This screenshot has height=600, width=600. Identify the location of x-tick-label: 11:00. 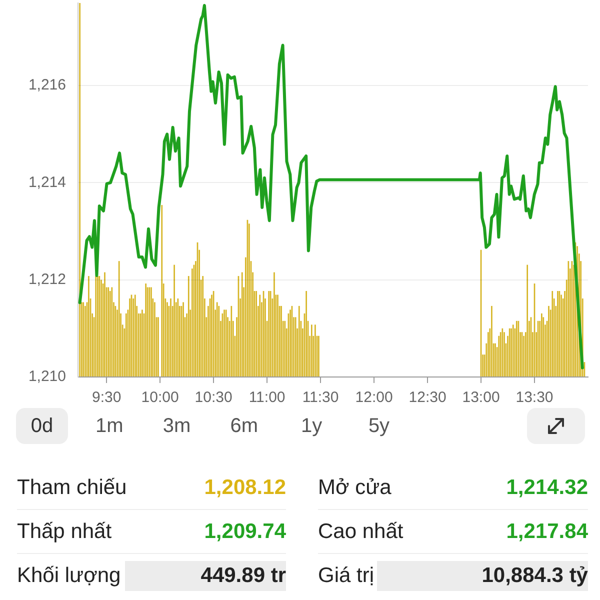
(267, 397).